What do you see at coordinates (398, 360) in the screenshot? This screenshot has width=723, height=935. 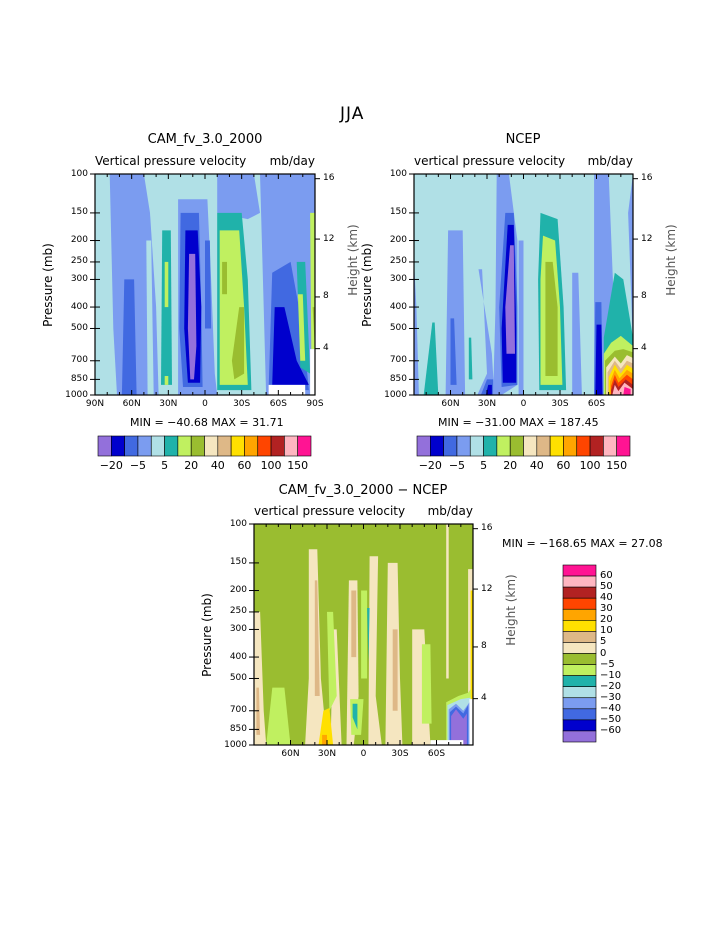 I see `y-tick-label: 700` at bounding box center [398, 360].